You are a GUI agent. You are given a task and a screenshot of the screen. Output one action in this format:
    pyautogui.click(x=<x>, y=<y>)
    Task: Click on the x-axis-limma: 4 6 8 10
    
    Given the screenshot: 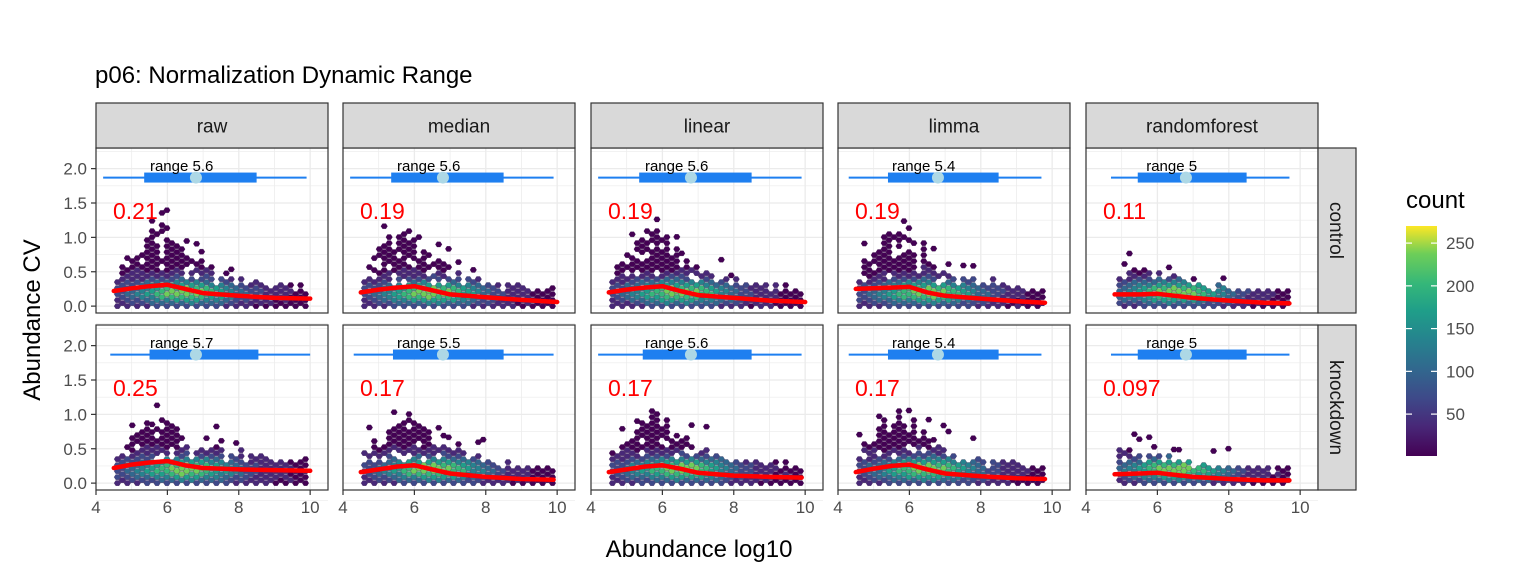 What is the action you would take?
    pyautogui.click(x=947, y=503)
    